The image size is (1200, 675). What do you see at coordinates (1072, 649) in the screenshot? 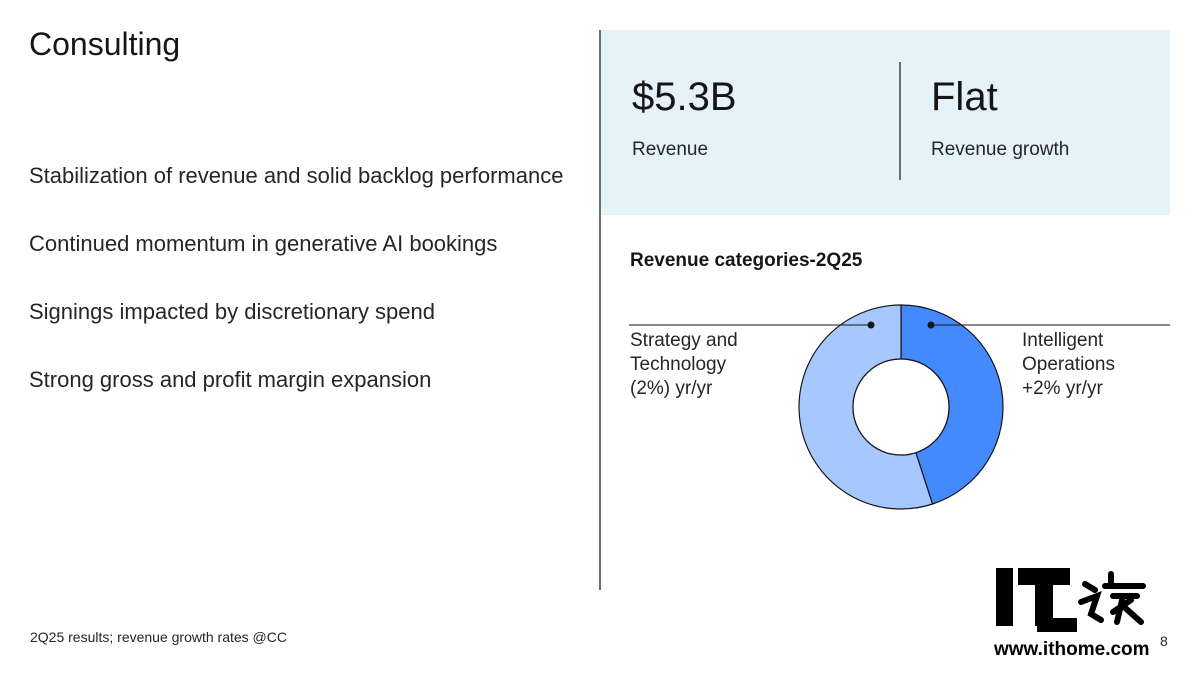
I see `watermark-url: www.ithome.com` at bounding box center [1072, 649].